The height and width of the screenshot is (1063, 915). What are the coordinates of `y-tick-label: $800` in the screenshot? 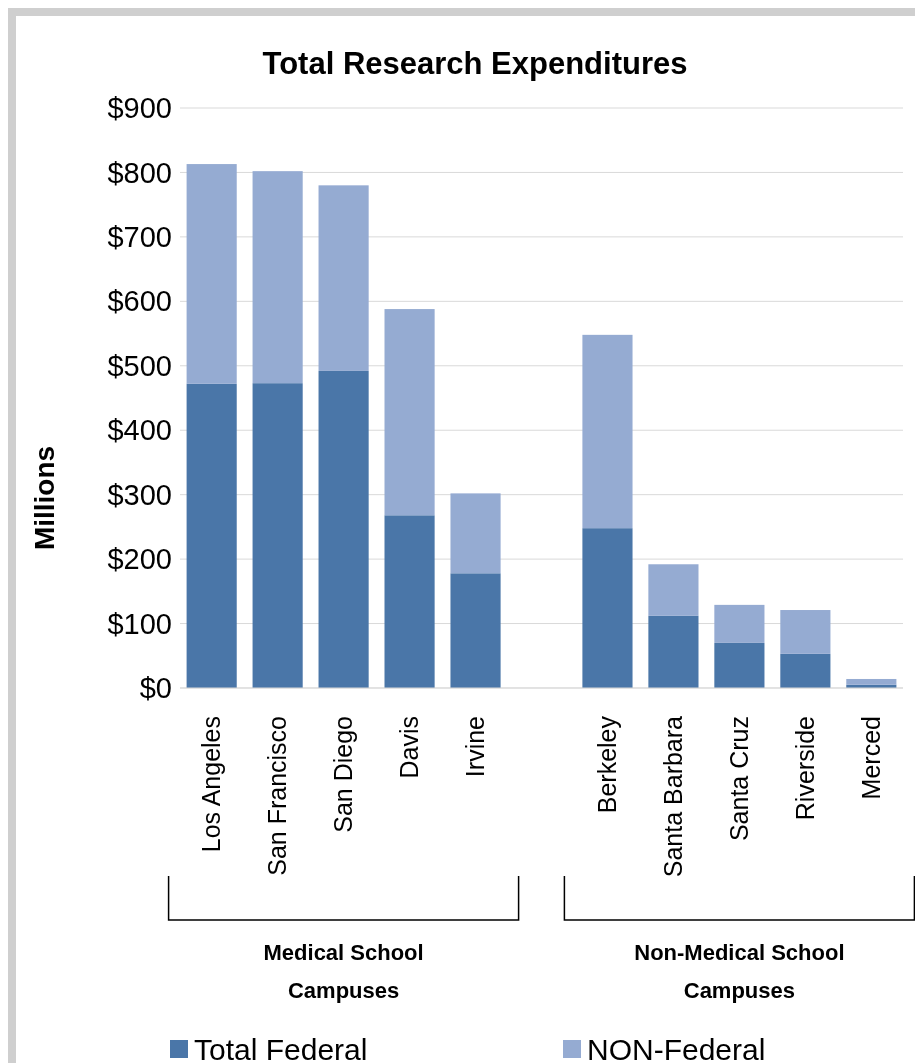 It's located at (139, 172).